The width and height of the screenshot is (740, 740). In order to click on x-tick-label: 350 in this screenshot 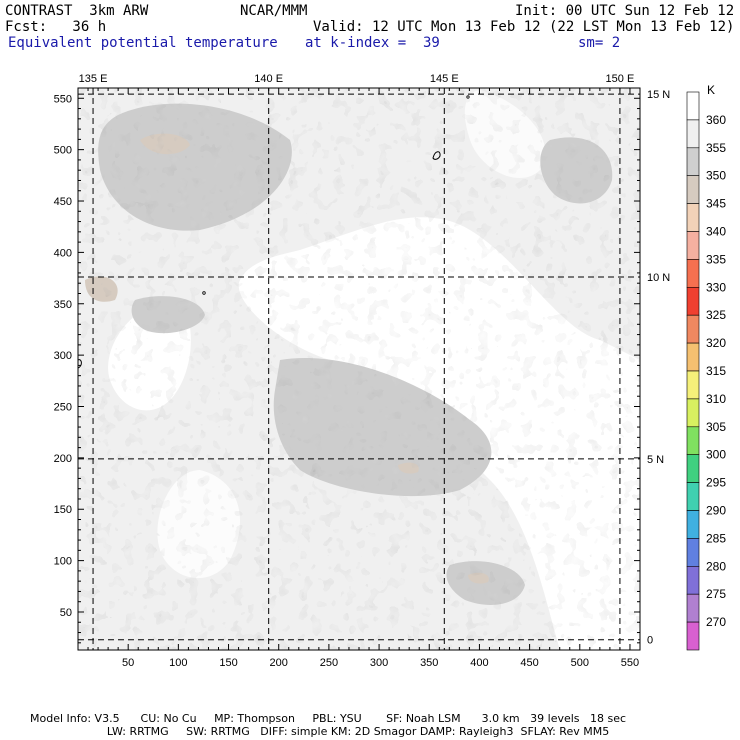, I will do `click(429, 663)`.